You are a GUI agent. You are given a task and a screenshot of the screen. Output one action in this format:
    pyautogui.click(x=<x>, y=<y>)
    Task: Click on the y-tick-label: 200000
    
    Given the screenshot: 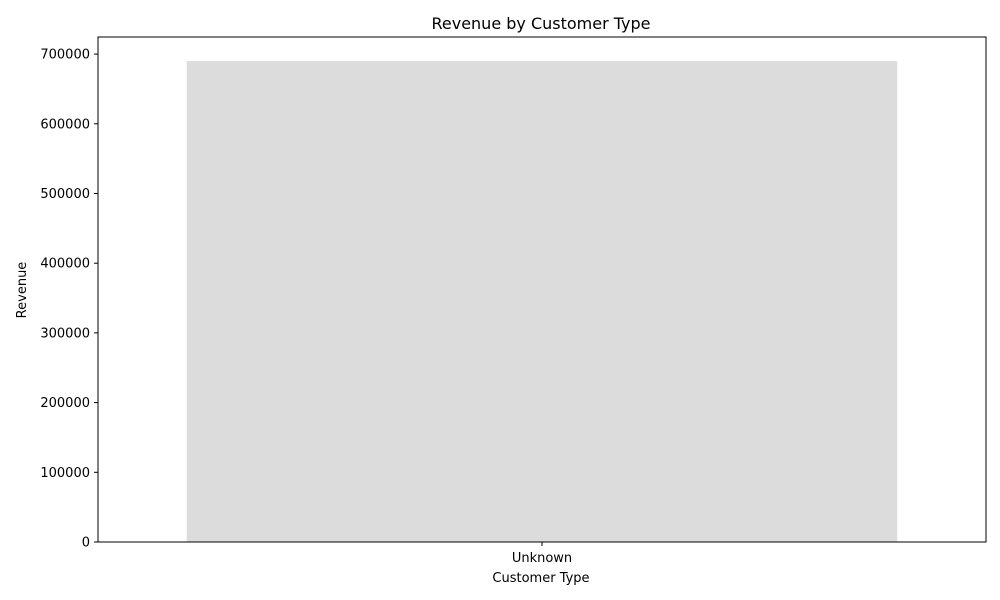 What is the action you would take?
    pyautogui.click(x=65, y=403)
    